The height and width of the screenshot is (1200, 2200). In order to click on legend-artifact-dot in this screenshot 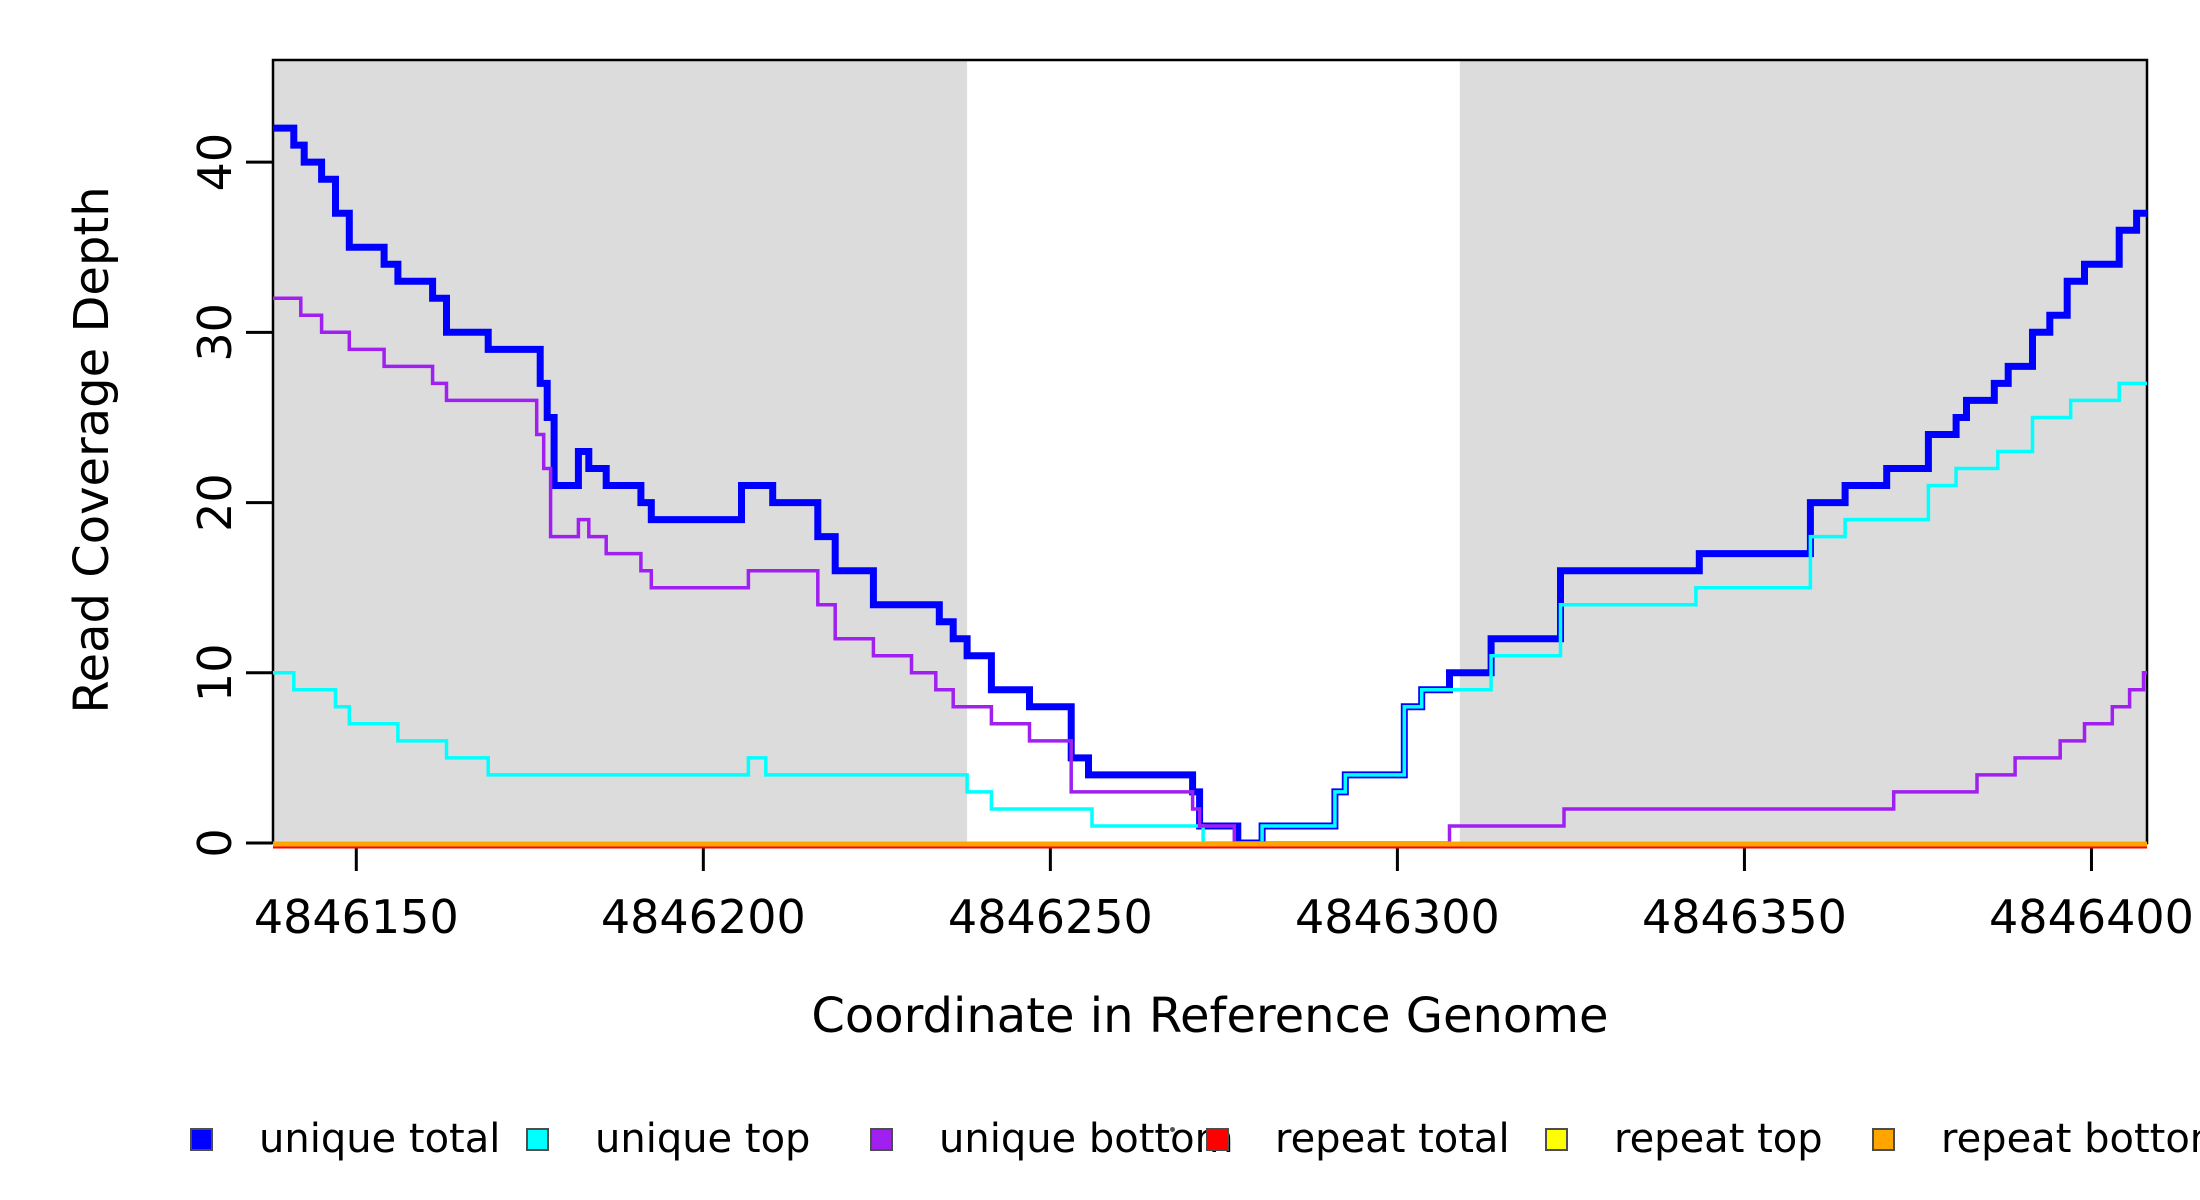, I will do `click(1172, 1129)`.